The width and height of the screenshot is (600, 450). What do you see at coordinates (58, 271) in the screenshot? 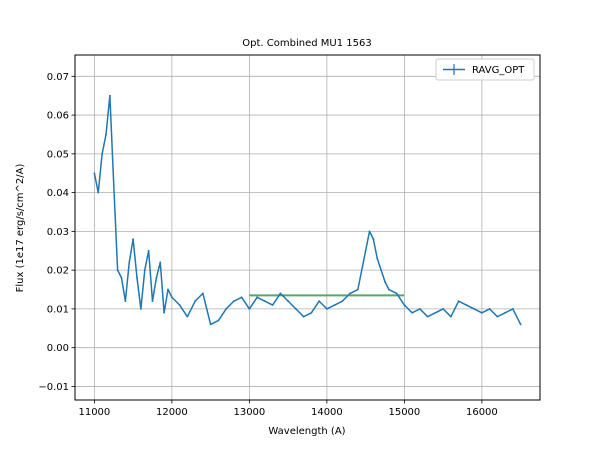
I see `y-tick-label: 0.02` at bounding box center [58, 271].